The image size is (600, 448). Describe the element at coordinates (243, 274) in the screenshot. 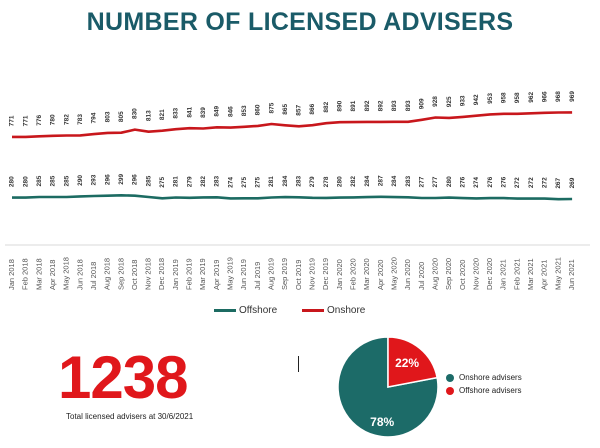

I see `x-tick-label: Jun 2019` at that location.